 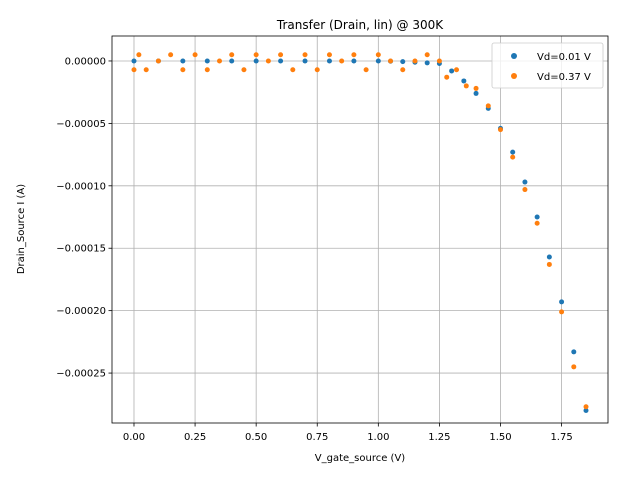 I want to click on x-tick-label: 1.75, so click(x=561, y=437).